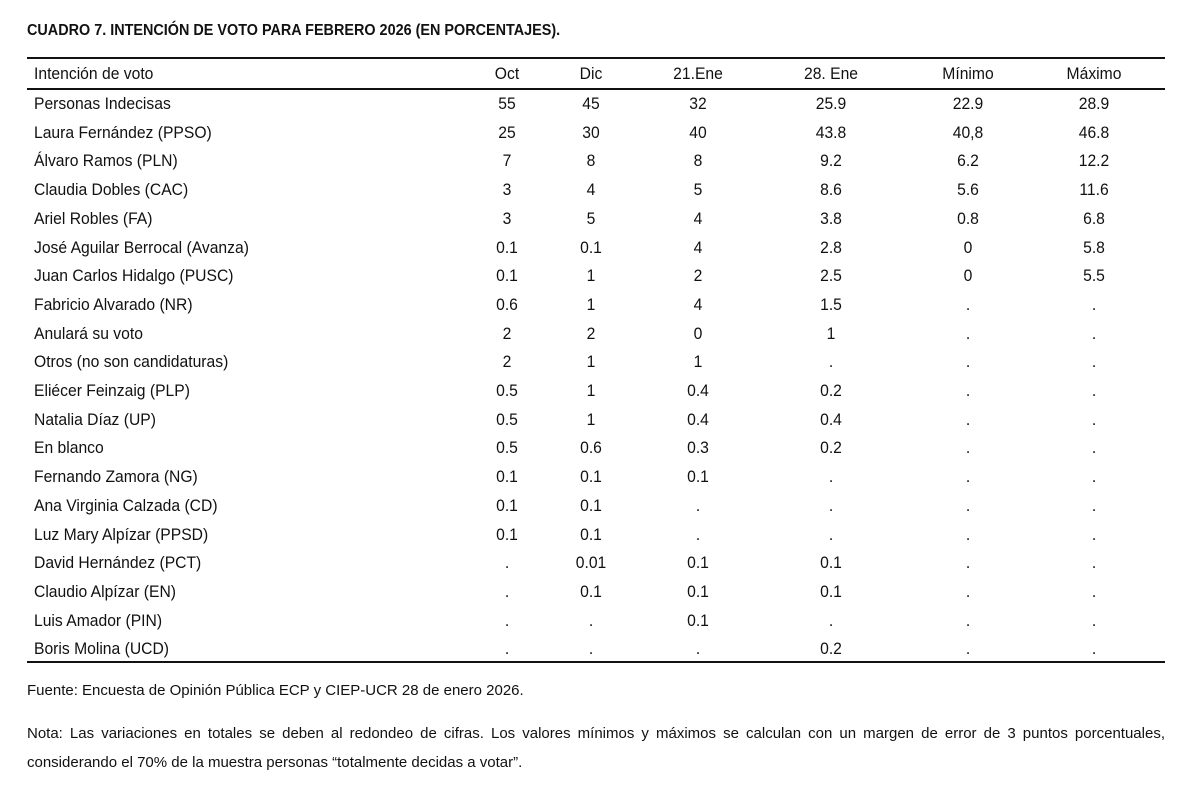 The image size is (1204, 787). Describe the element at coordinates (968, 104) in the screenshot. I see `table-cell: 22.9` at that location.